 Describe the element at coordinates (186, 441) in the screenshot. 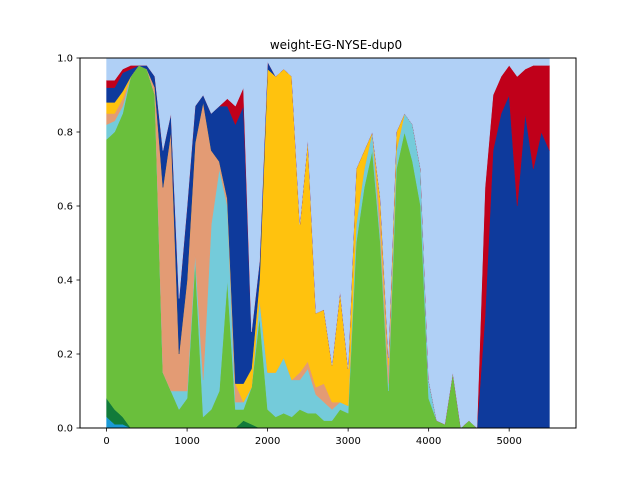

I see `x-tick-label: 1000` at that location.